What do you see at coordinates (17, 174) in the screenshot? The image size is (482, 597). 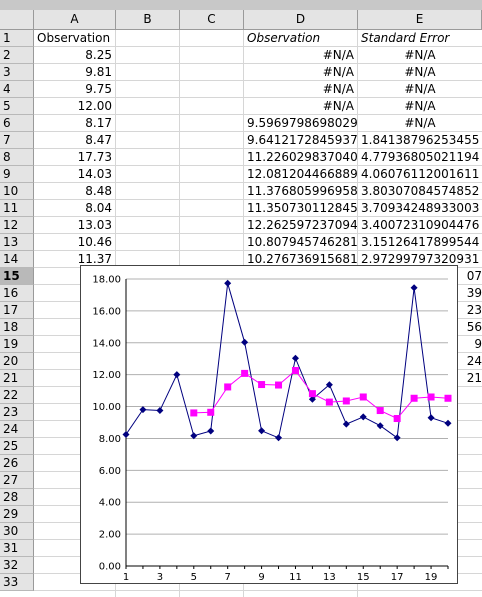 I see `row-header: 9` at bounding box center [17, 174].